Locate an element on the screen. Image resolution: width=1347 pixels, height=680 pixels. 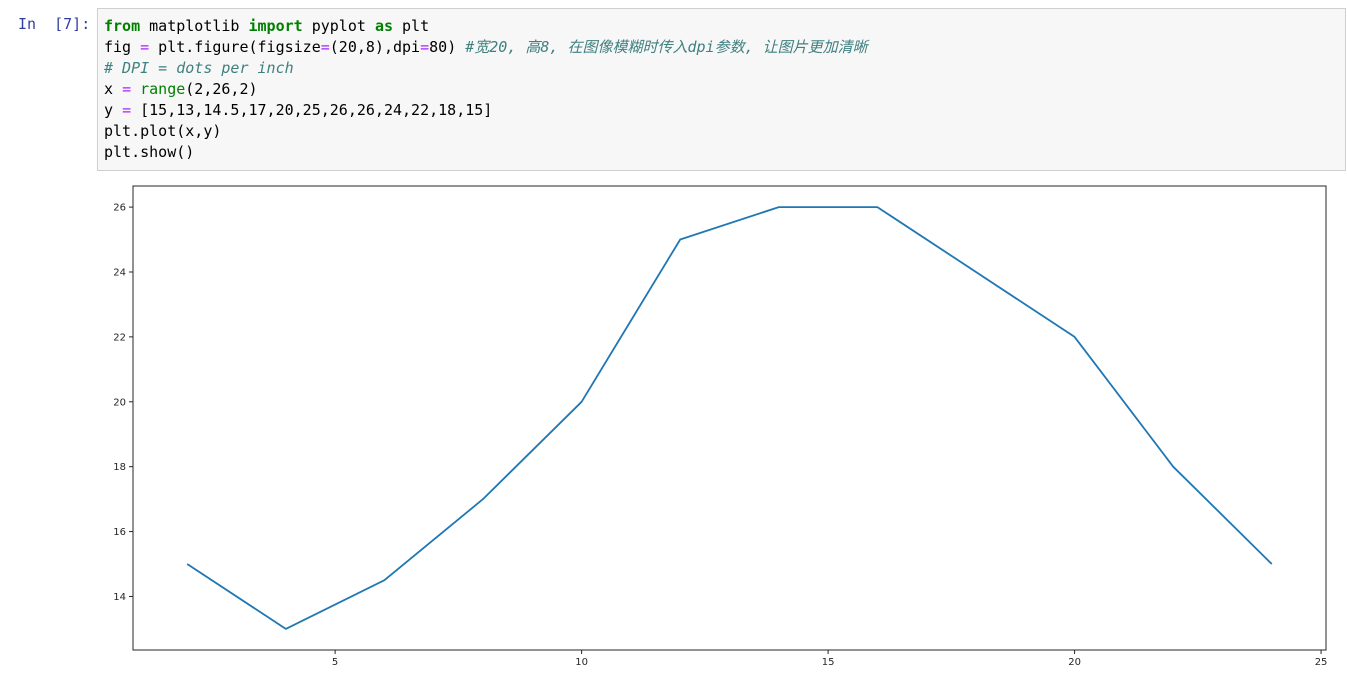
y-tick-label-24: 24 is located at coordinates (119, 272).